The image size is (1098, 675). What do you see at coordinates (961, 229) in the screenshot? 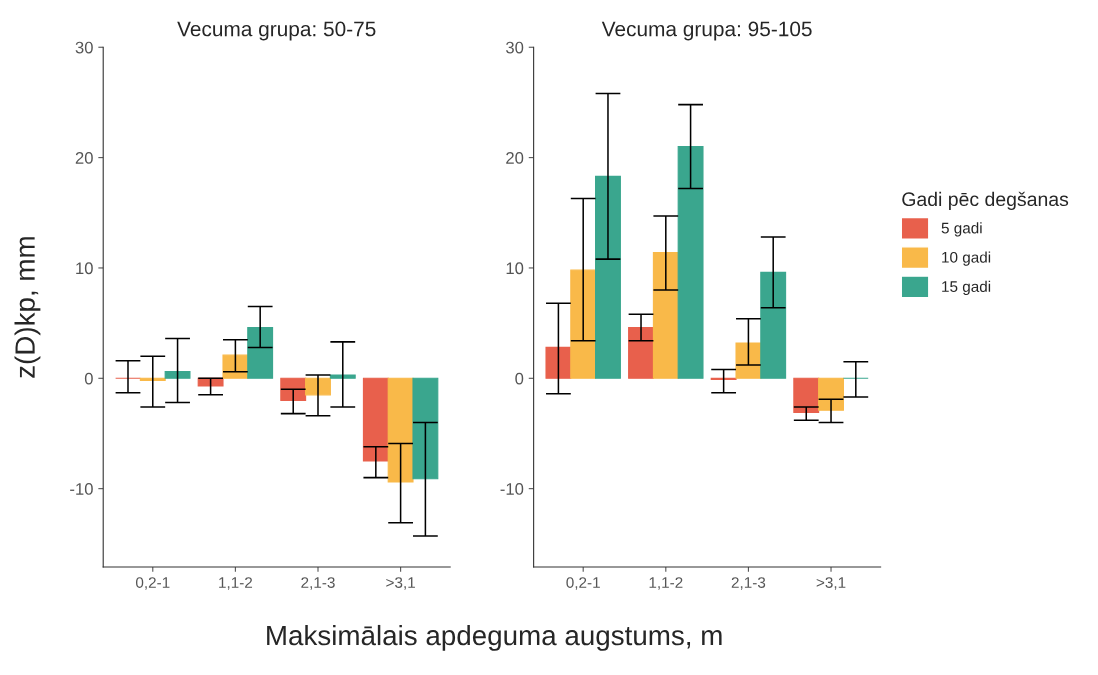
I see `legend-label: 5 gadi` at bounding box center [961, 229].